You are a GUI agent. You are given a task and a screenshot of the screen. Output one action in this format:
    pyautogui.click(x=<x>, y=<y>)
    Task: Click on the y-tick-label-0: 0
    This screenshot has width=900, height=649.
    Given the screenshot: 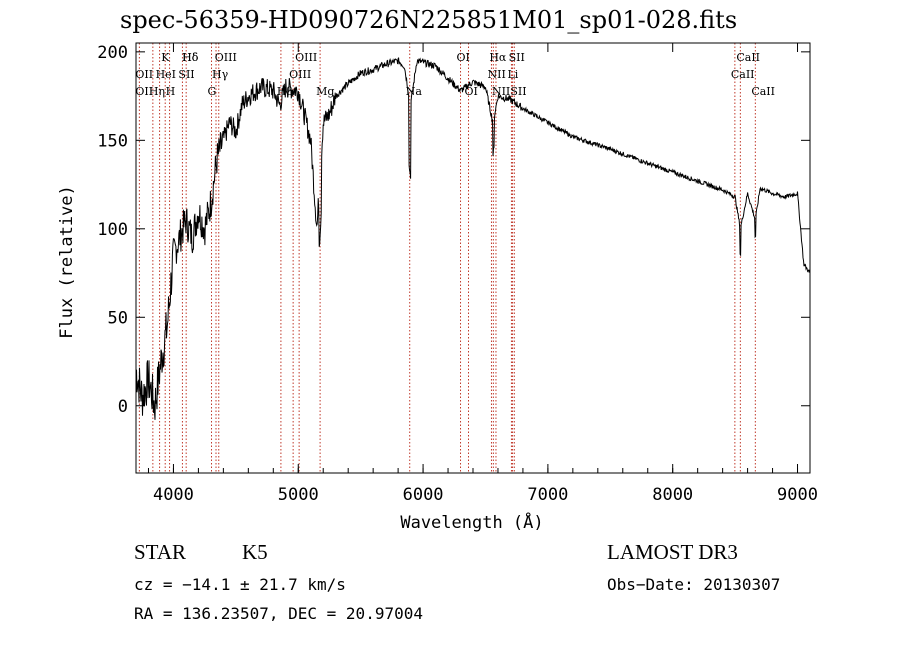 What is the action you would take?
    pyautogui.click(x=123, y=407)
    